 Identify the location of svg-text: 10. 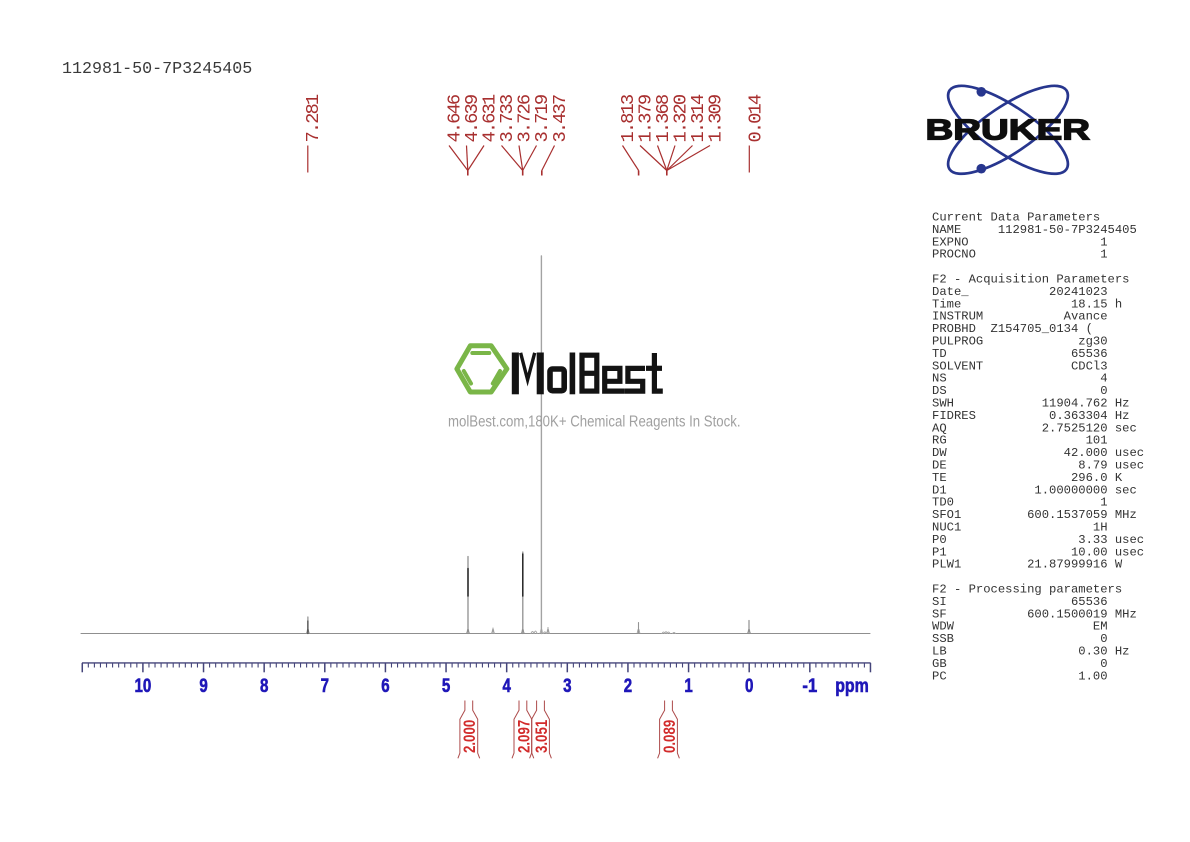
(143, 686).